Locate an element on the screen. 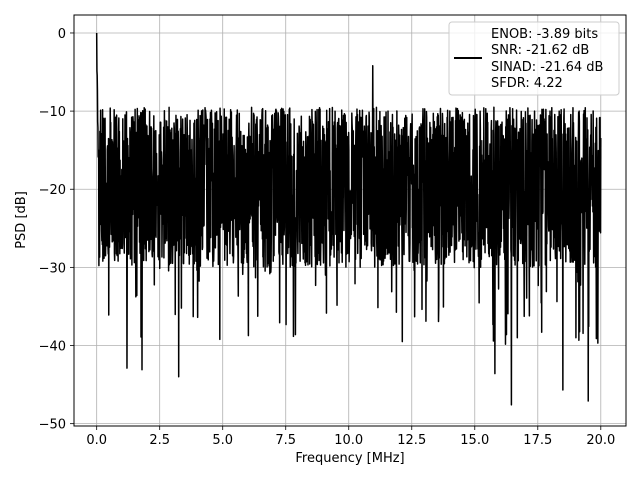  x-axis-ticks: 0.0 2.5 5.0 7.5 10.0 12.5 15.0 17.5 20.0 is located at coordinates (350, 437).